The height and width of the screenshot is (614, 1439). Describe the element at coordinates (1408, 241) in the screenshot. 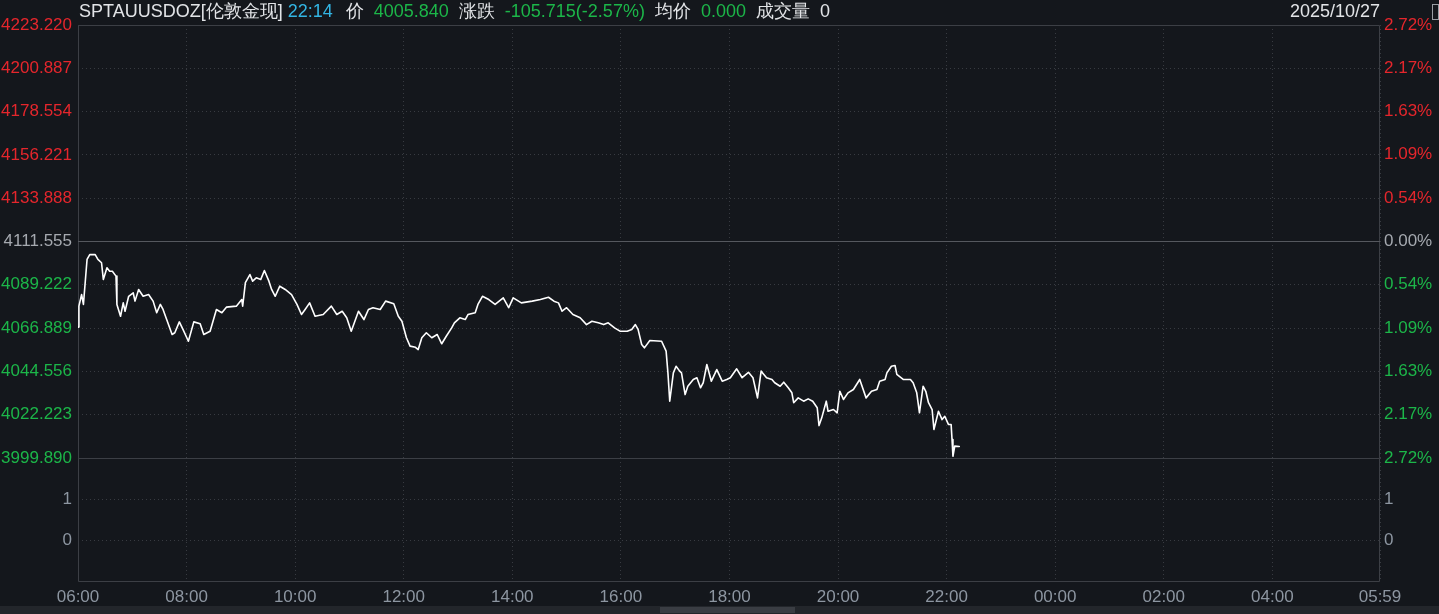

I see `y2-tick-label: 0.00%` at that location.